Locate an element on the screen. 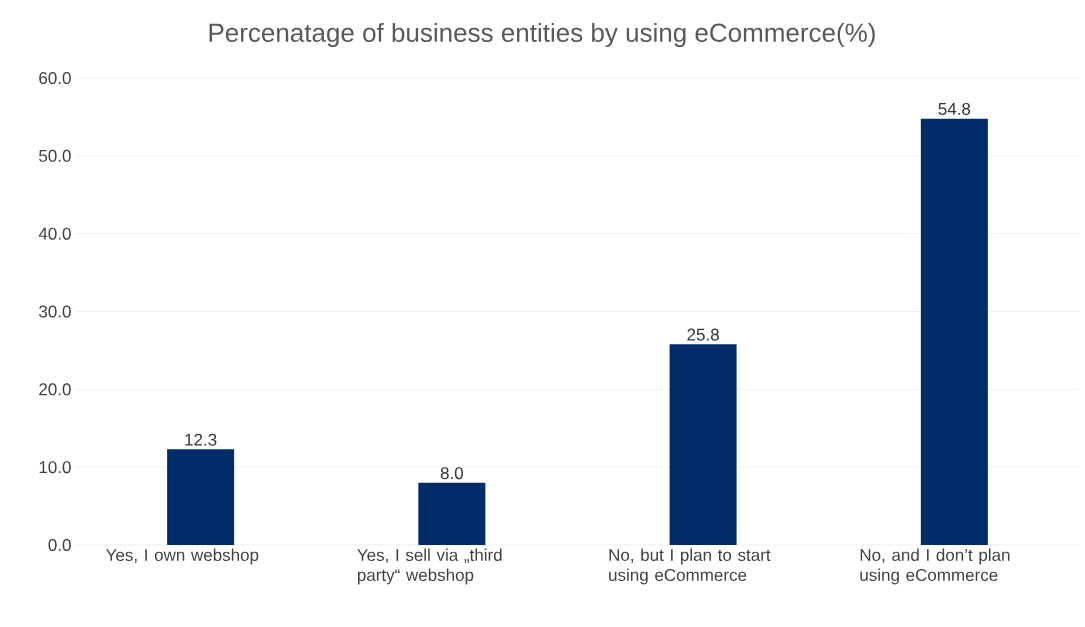  x-tick-label: No, and I don’t plan using eCommerce is located at coordinates (935, 566).